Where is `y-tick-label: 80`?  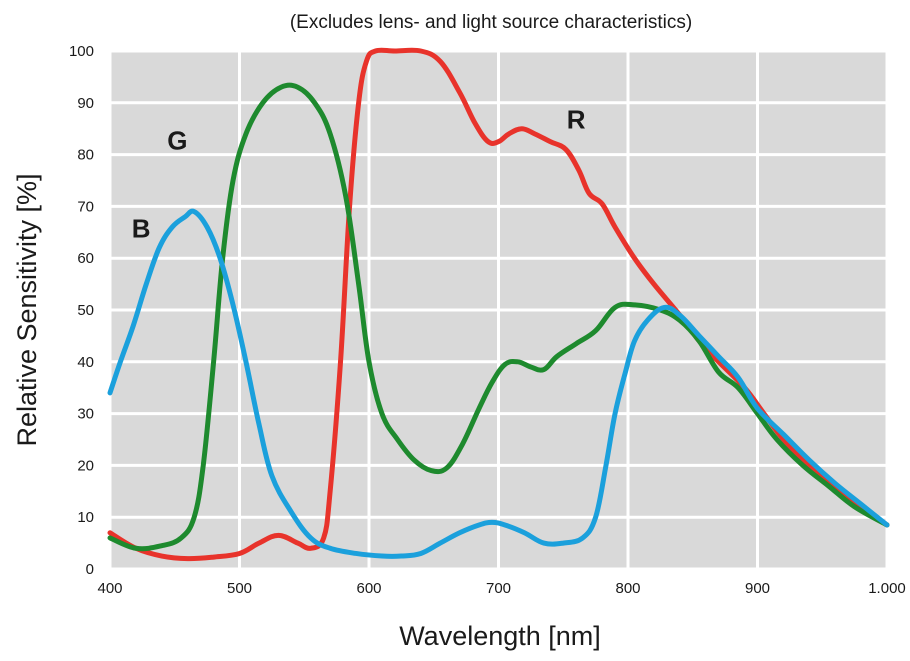 y-tick-label: 80 is located at coordinates (85, 155).